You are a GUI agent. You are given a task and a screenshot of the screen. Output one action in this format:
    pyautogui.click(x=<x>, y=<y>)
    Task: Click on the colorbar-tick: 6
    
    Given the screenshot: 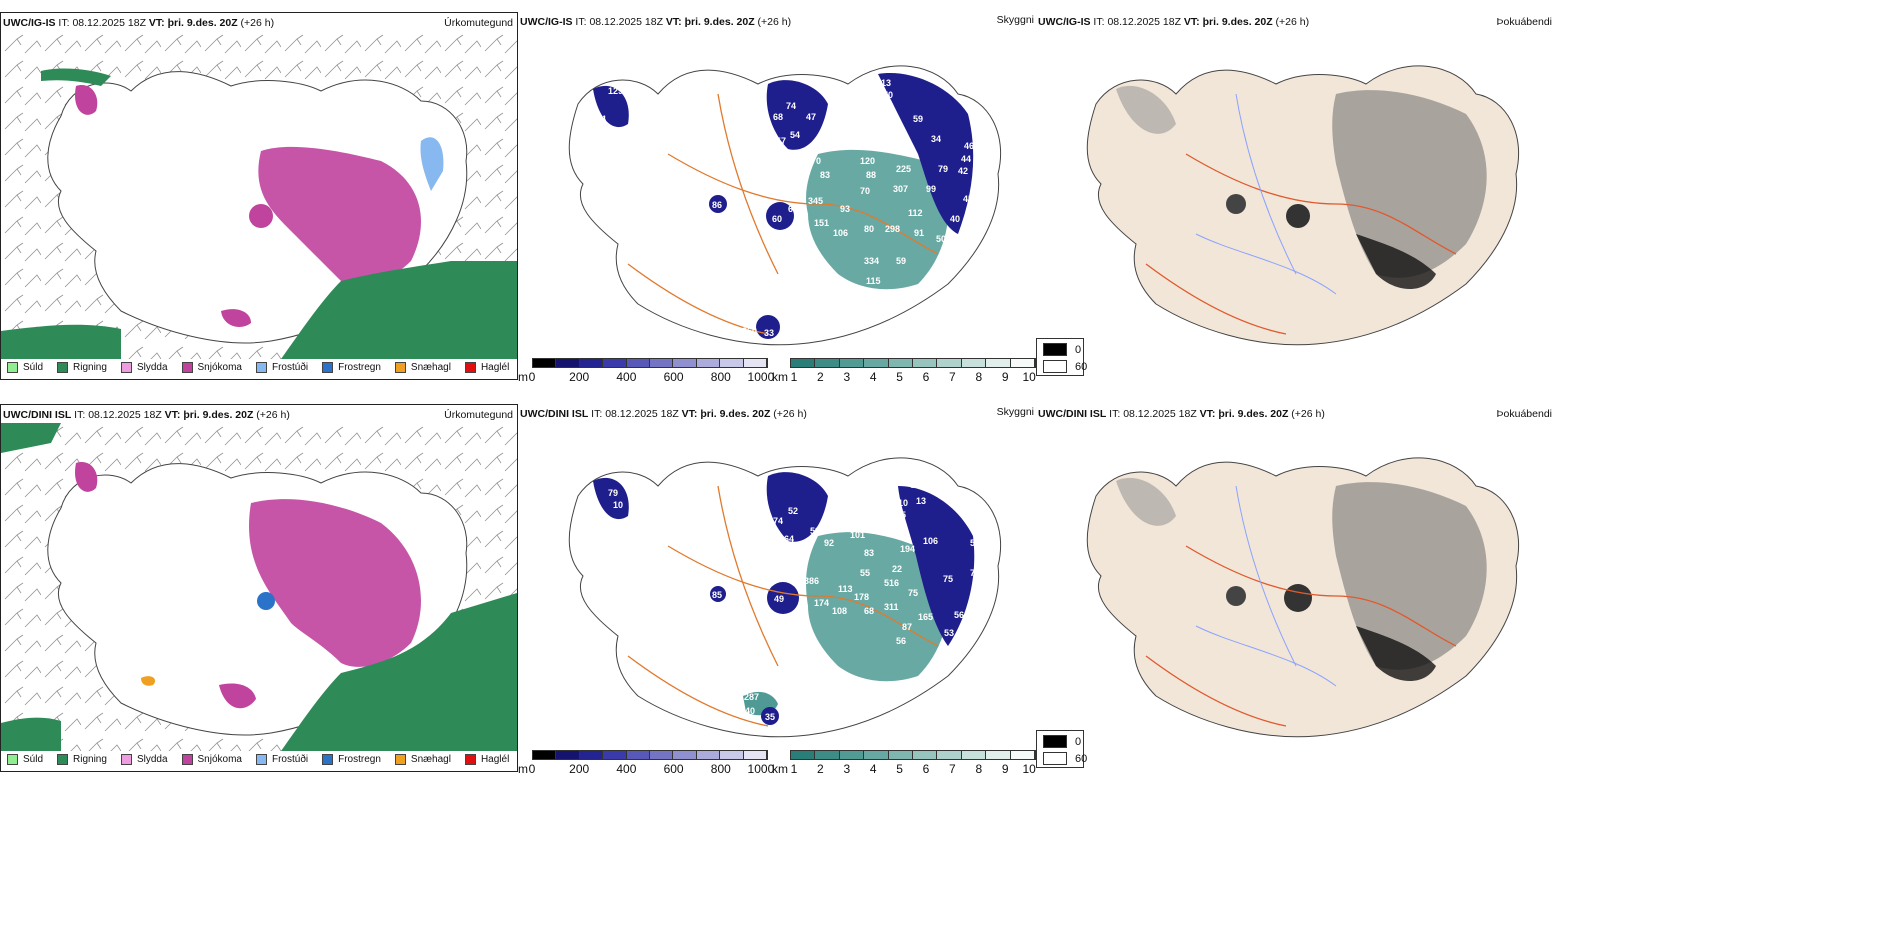 What is the action you would take?
    pyautogui.click(x=926, y=769)
    